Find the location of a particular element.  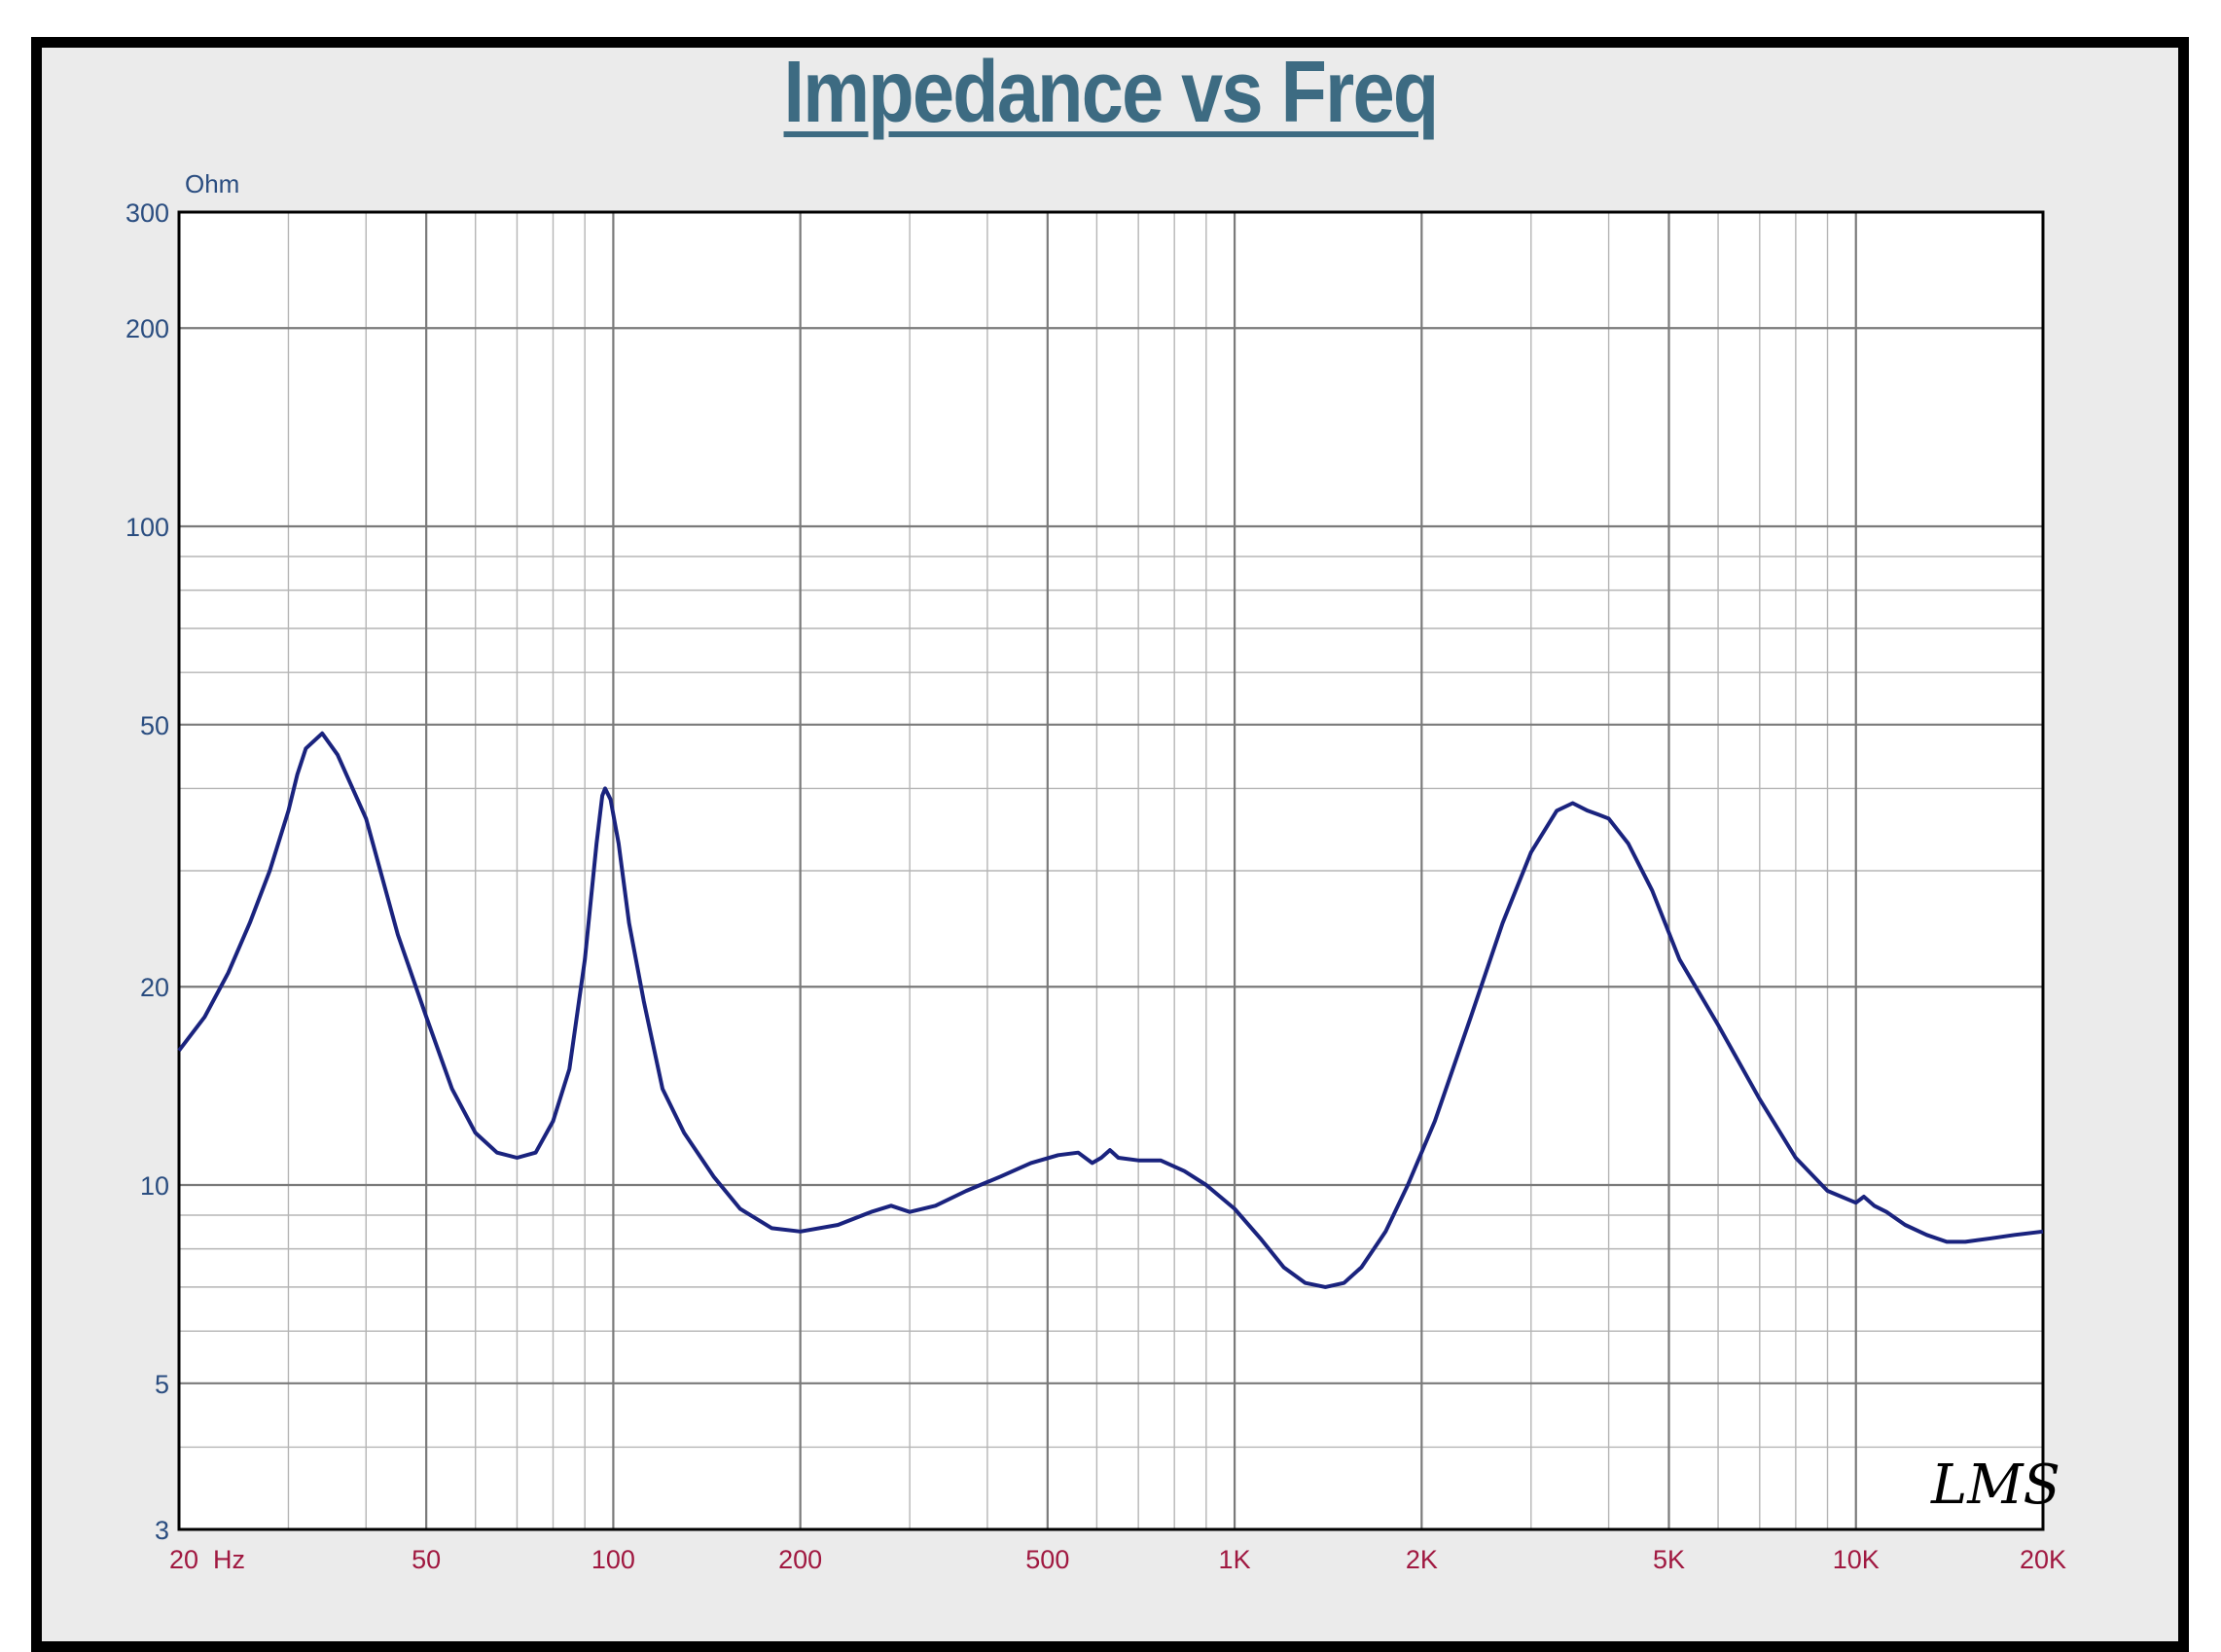

x-tick-label: 1K is located at coordinates (1235, 1559).